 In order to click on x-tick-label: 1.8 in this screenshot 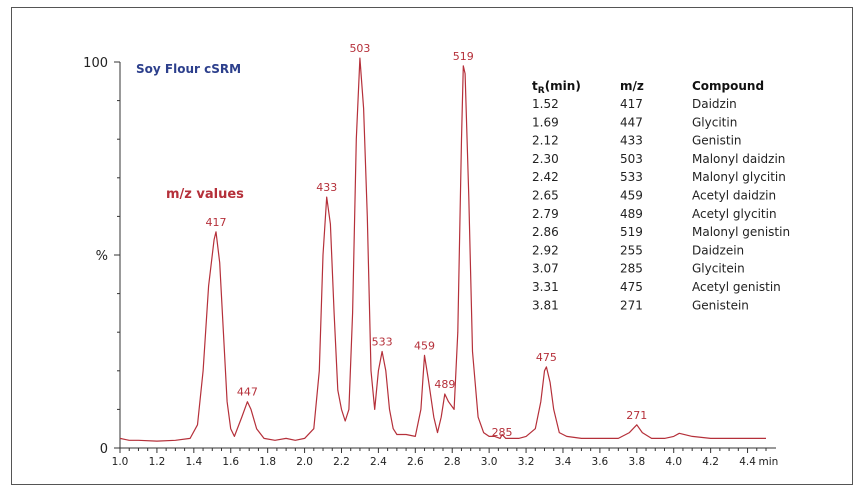, I will do `click(267, 462)`.